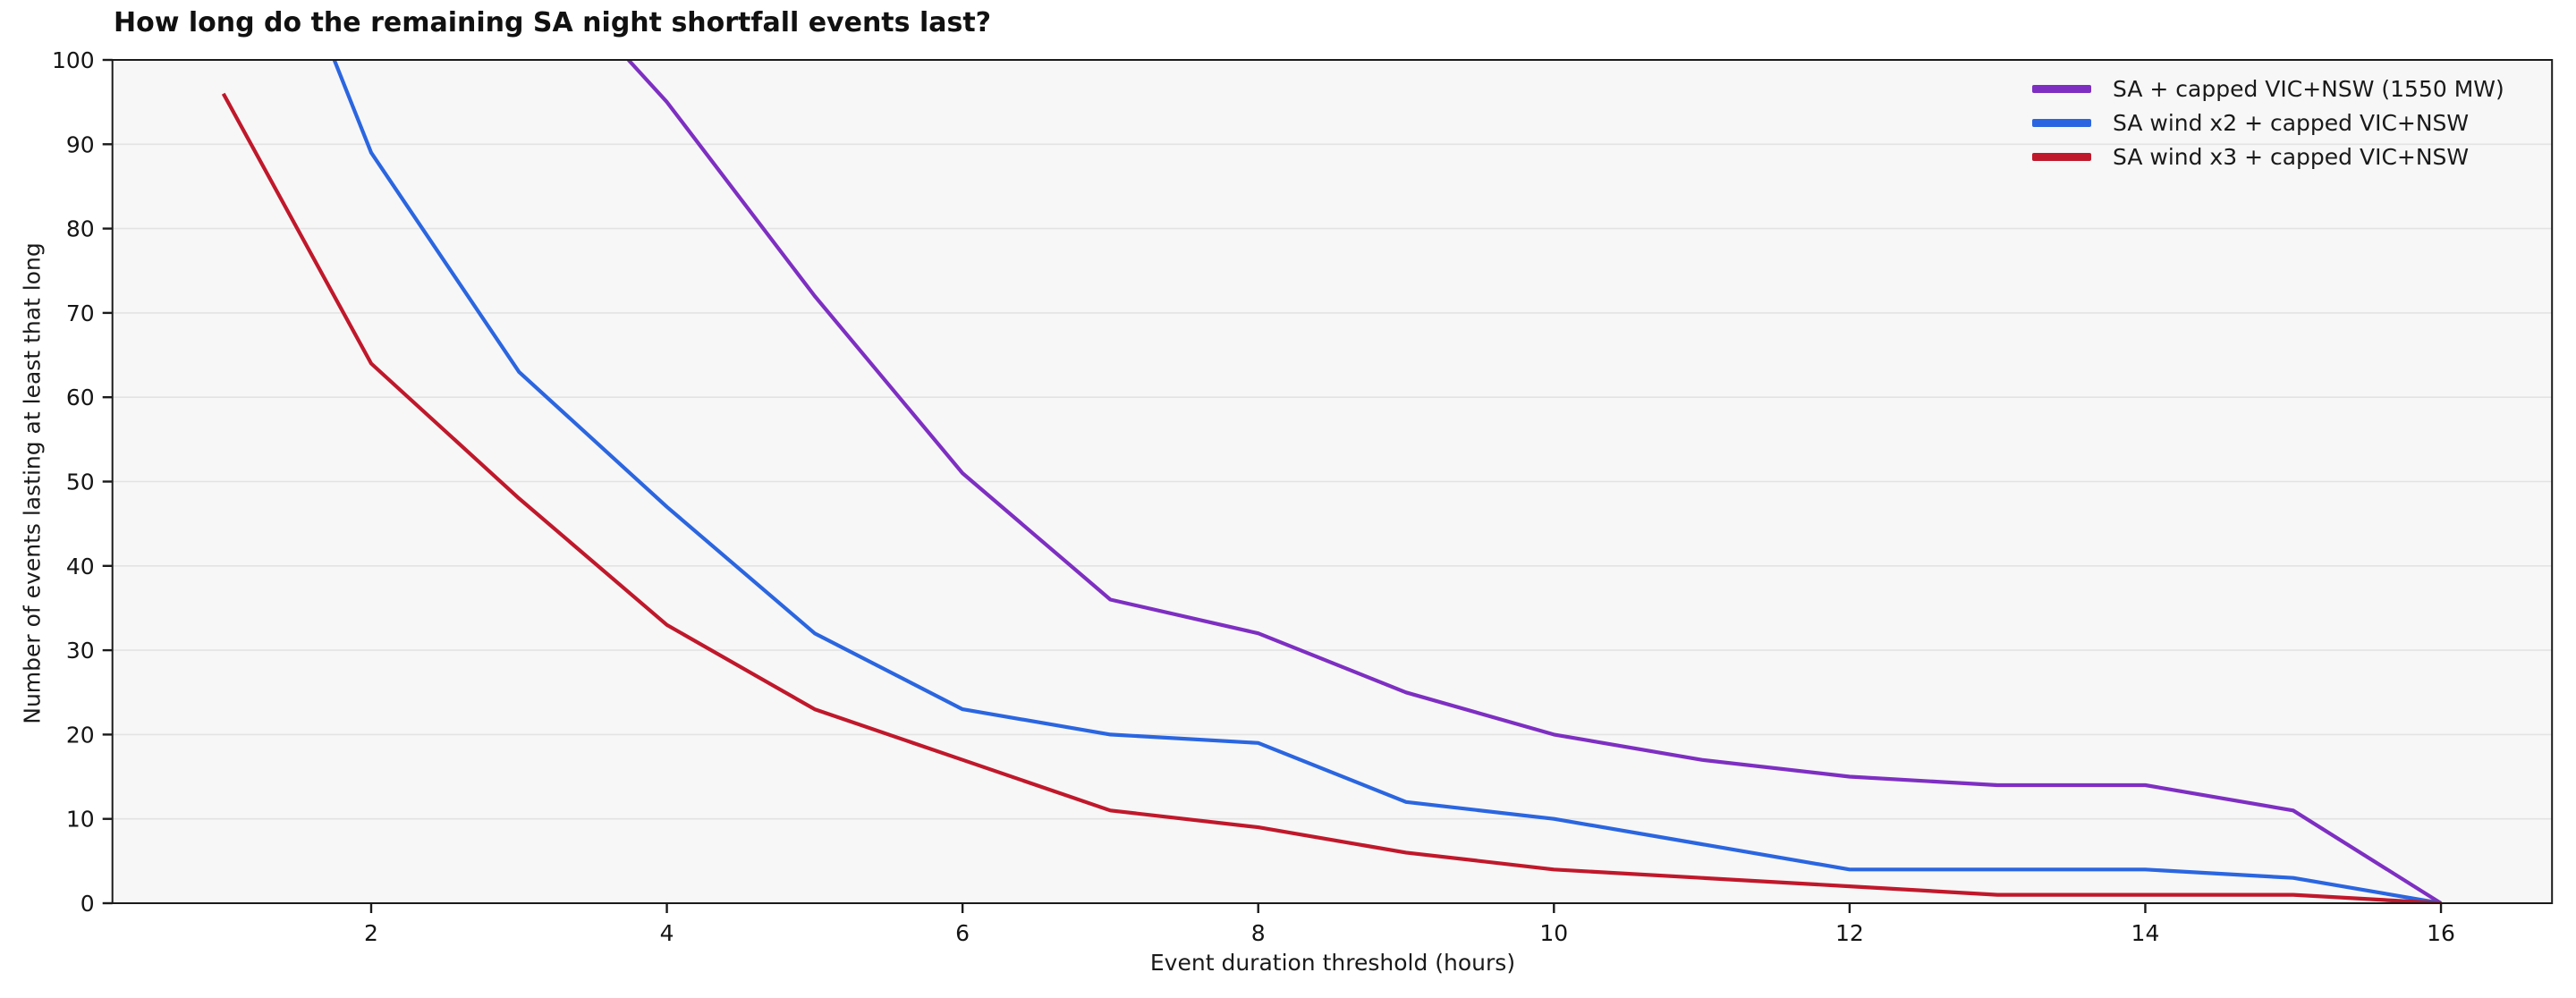 The width and height of the screenshot is (2576, 998). Describe the element at coordinates (371, 933) in the screenshot. I see `x-tick-label-2: 2` at that location.